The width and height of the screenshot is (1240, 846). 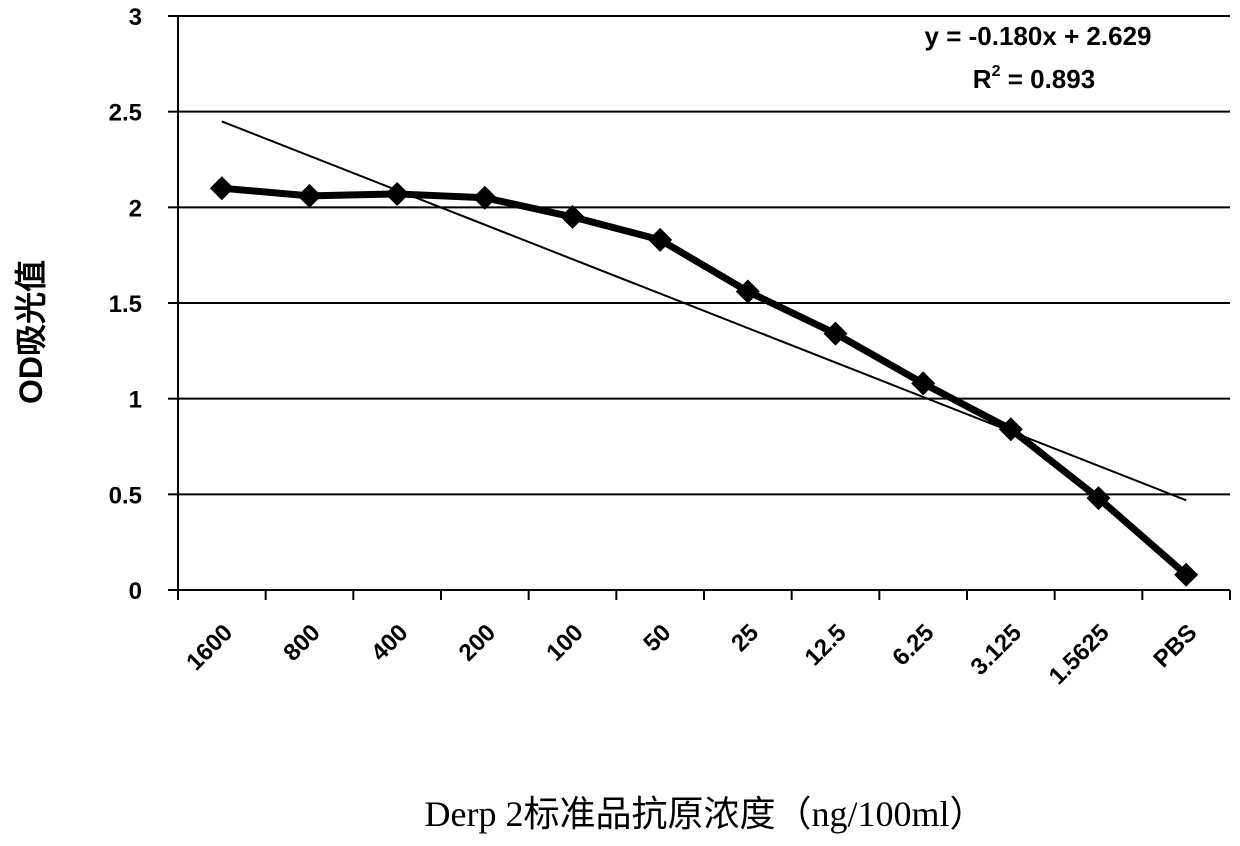 I want to click on x-tick-label: 400, so click(x=389, y=642).